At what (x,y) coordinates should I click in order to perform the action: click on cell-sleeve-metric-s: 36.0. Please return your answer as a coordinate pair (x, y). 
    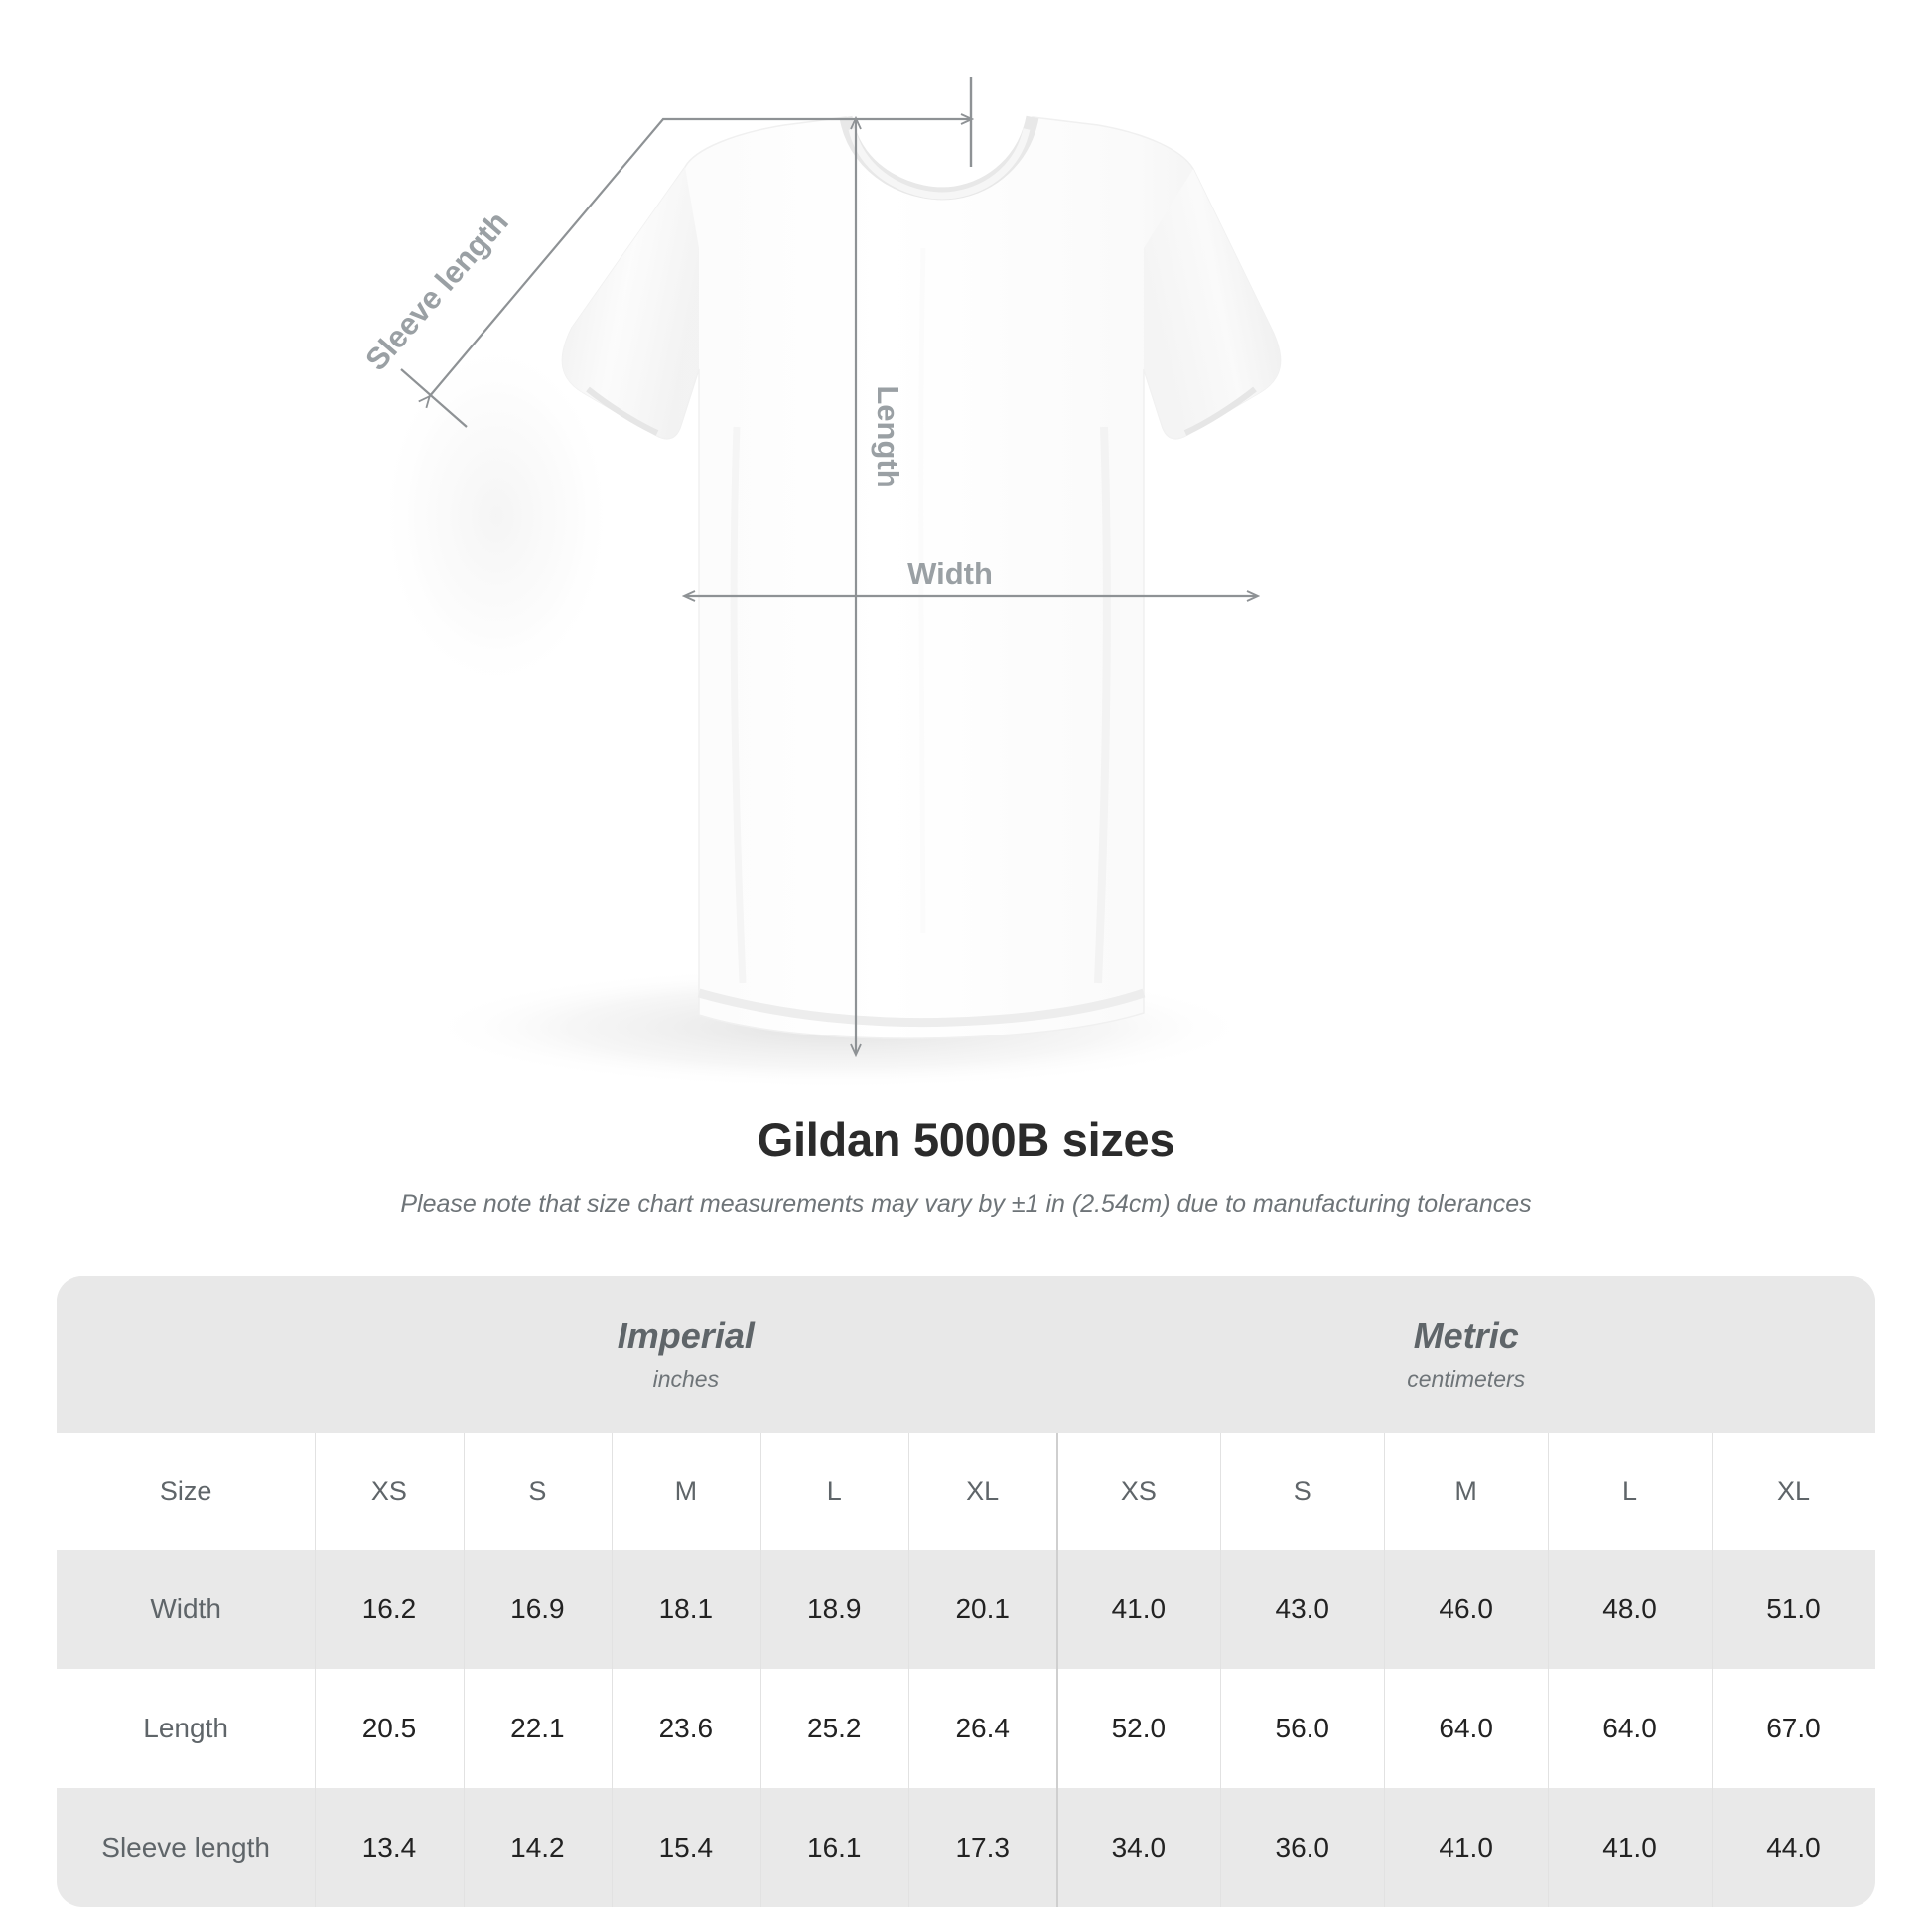
    Looking at the image, I should click on (1302, 1847).